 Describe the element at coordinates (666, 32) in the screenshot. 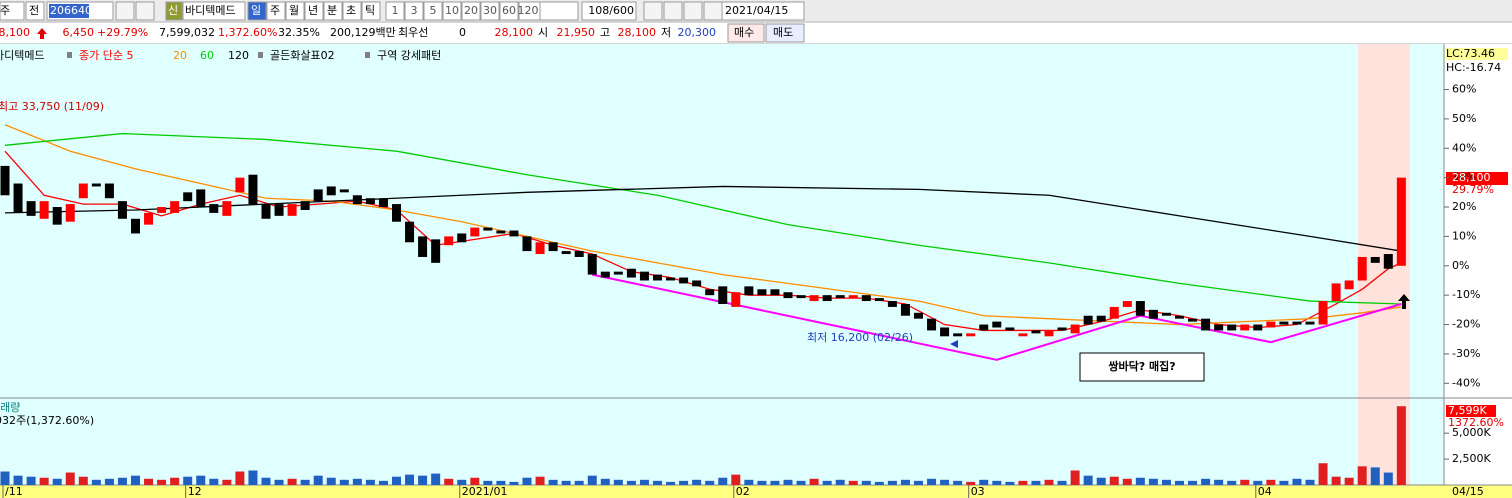

I see `label: 저` at that location.